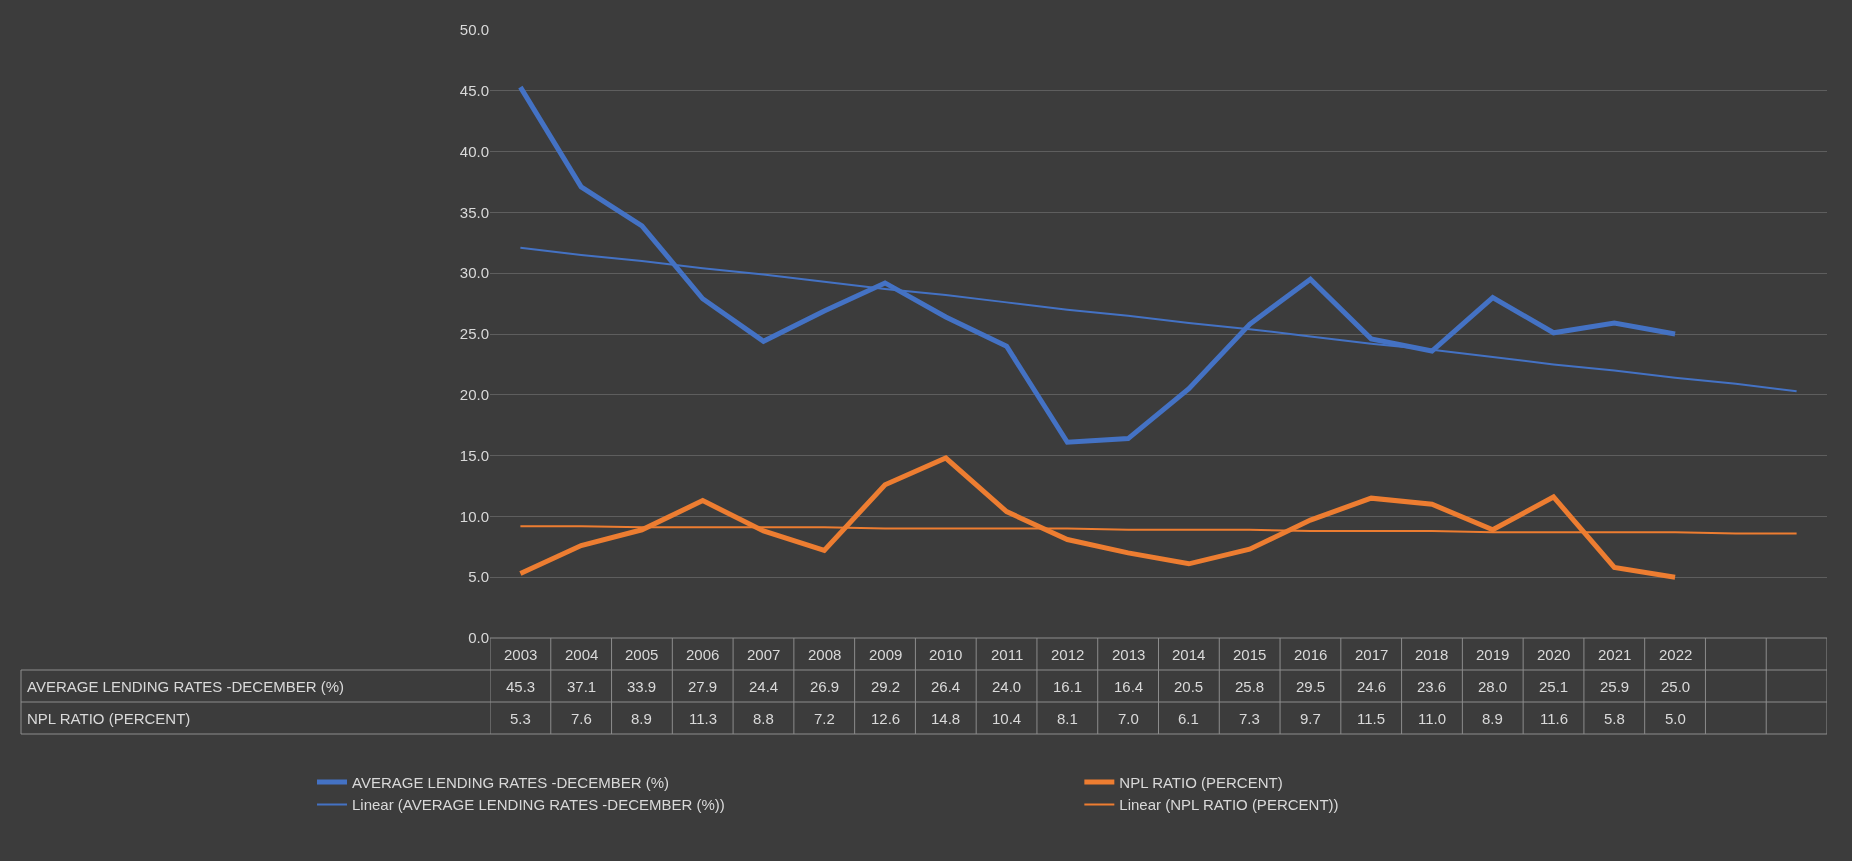  I want to click on y-tick-label: 35.0, so click(474, 212).